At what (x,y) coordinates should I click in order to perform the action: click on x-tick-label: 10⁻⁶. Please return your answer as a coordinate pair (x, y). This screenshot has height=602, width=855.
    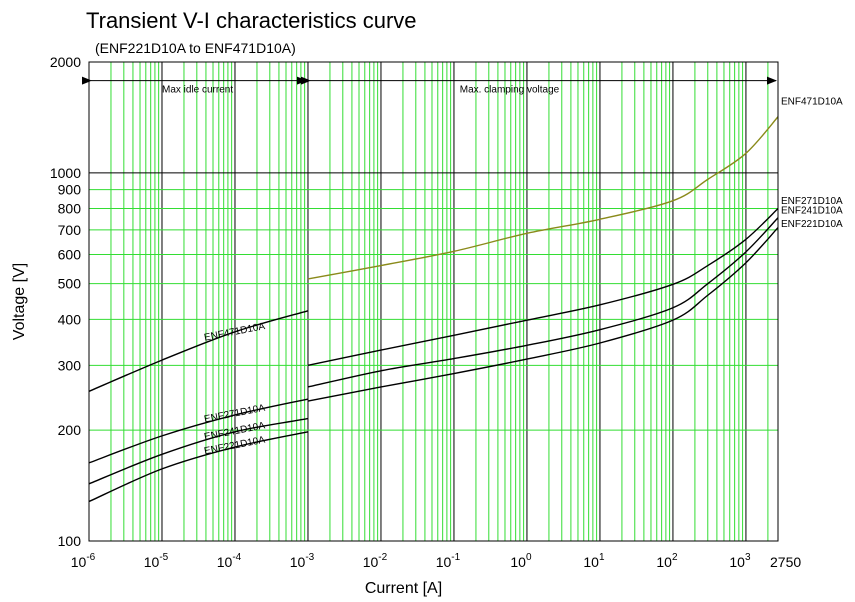
    Looking at the image, I should click on (83, 561).